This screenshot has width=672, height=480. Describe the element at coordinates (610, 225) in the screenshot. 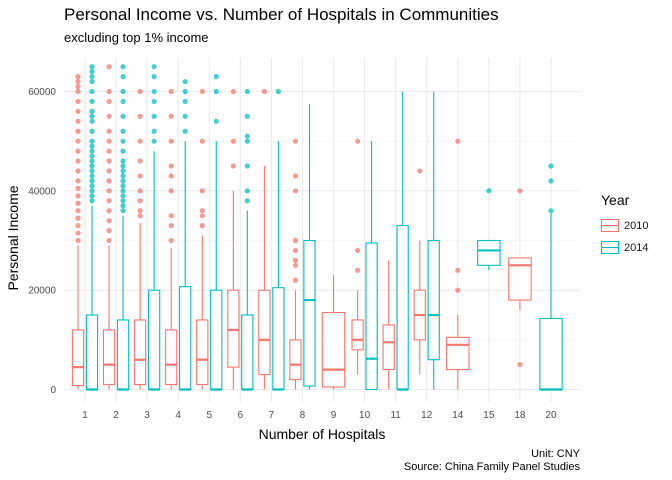

I see `legend-key-2010` at that location.